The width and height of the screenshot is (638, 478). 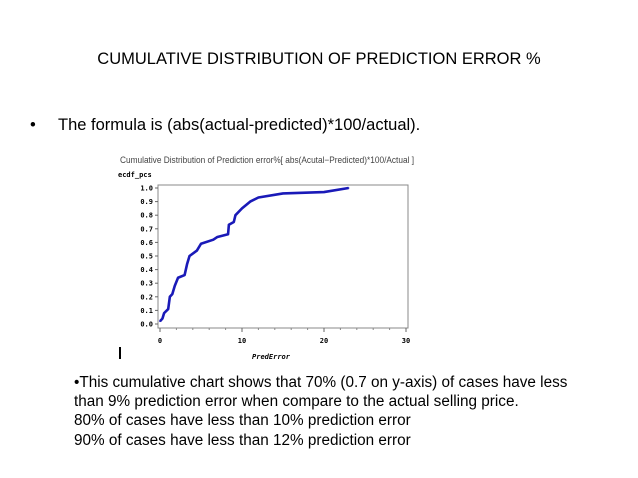 What do you see at coordinates (146, 202) in the screenshot?
I see `y-tick-label: 0.9` at bounding box center [146, 202].